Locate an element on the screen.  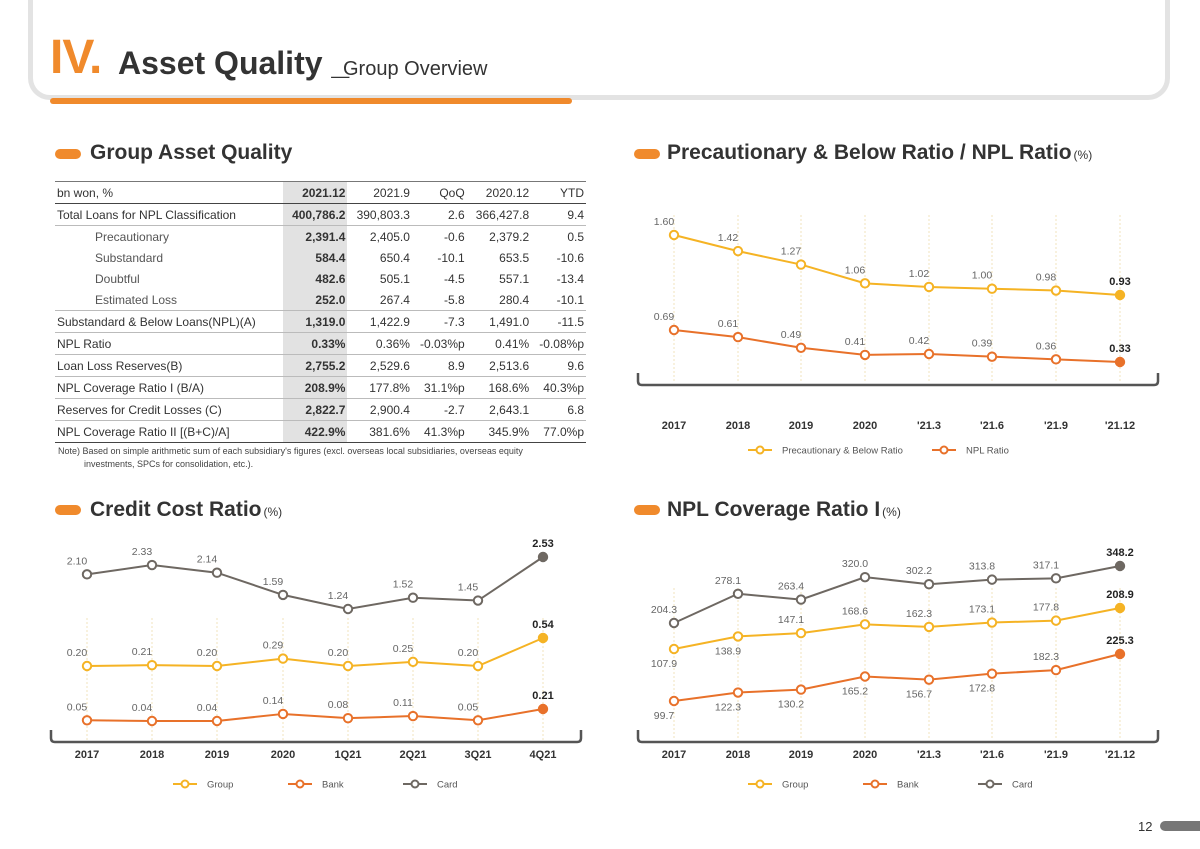
creditcost-x-tick-label: 2019 is located at coordinates (217, 755).